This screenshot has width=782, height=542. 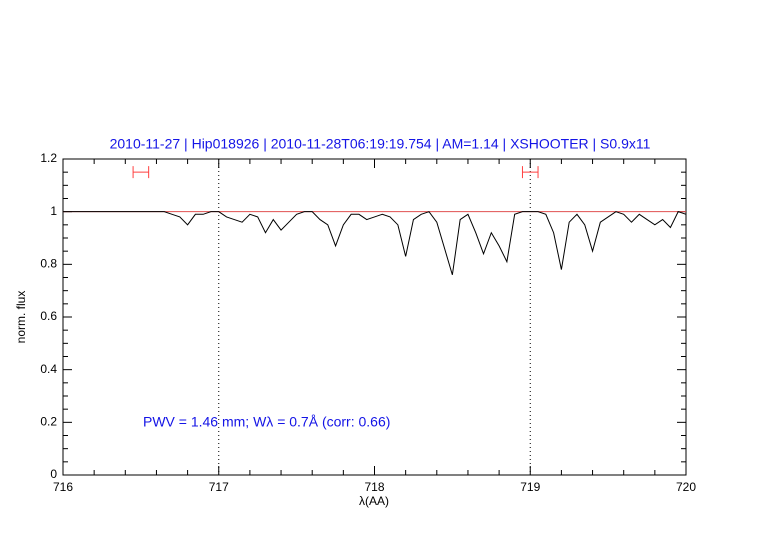 What do you see at coordinates (48, 158) in the screenshot?
I see `y-tick-label: 1.2` at bounding box center [48, 158].